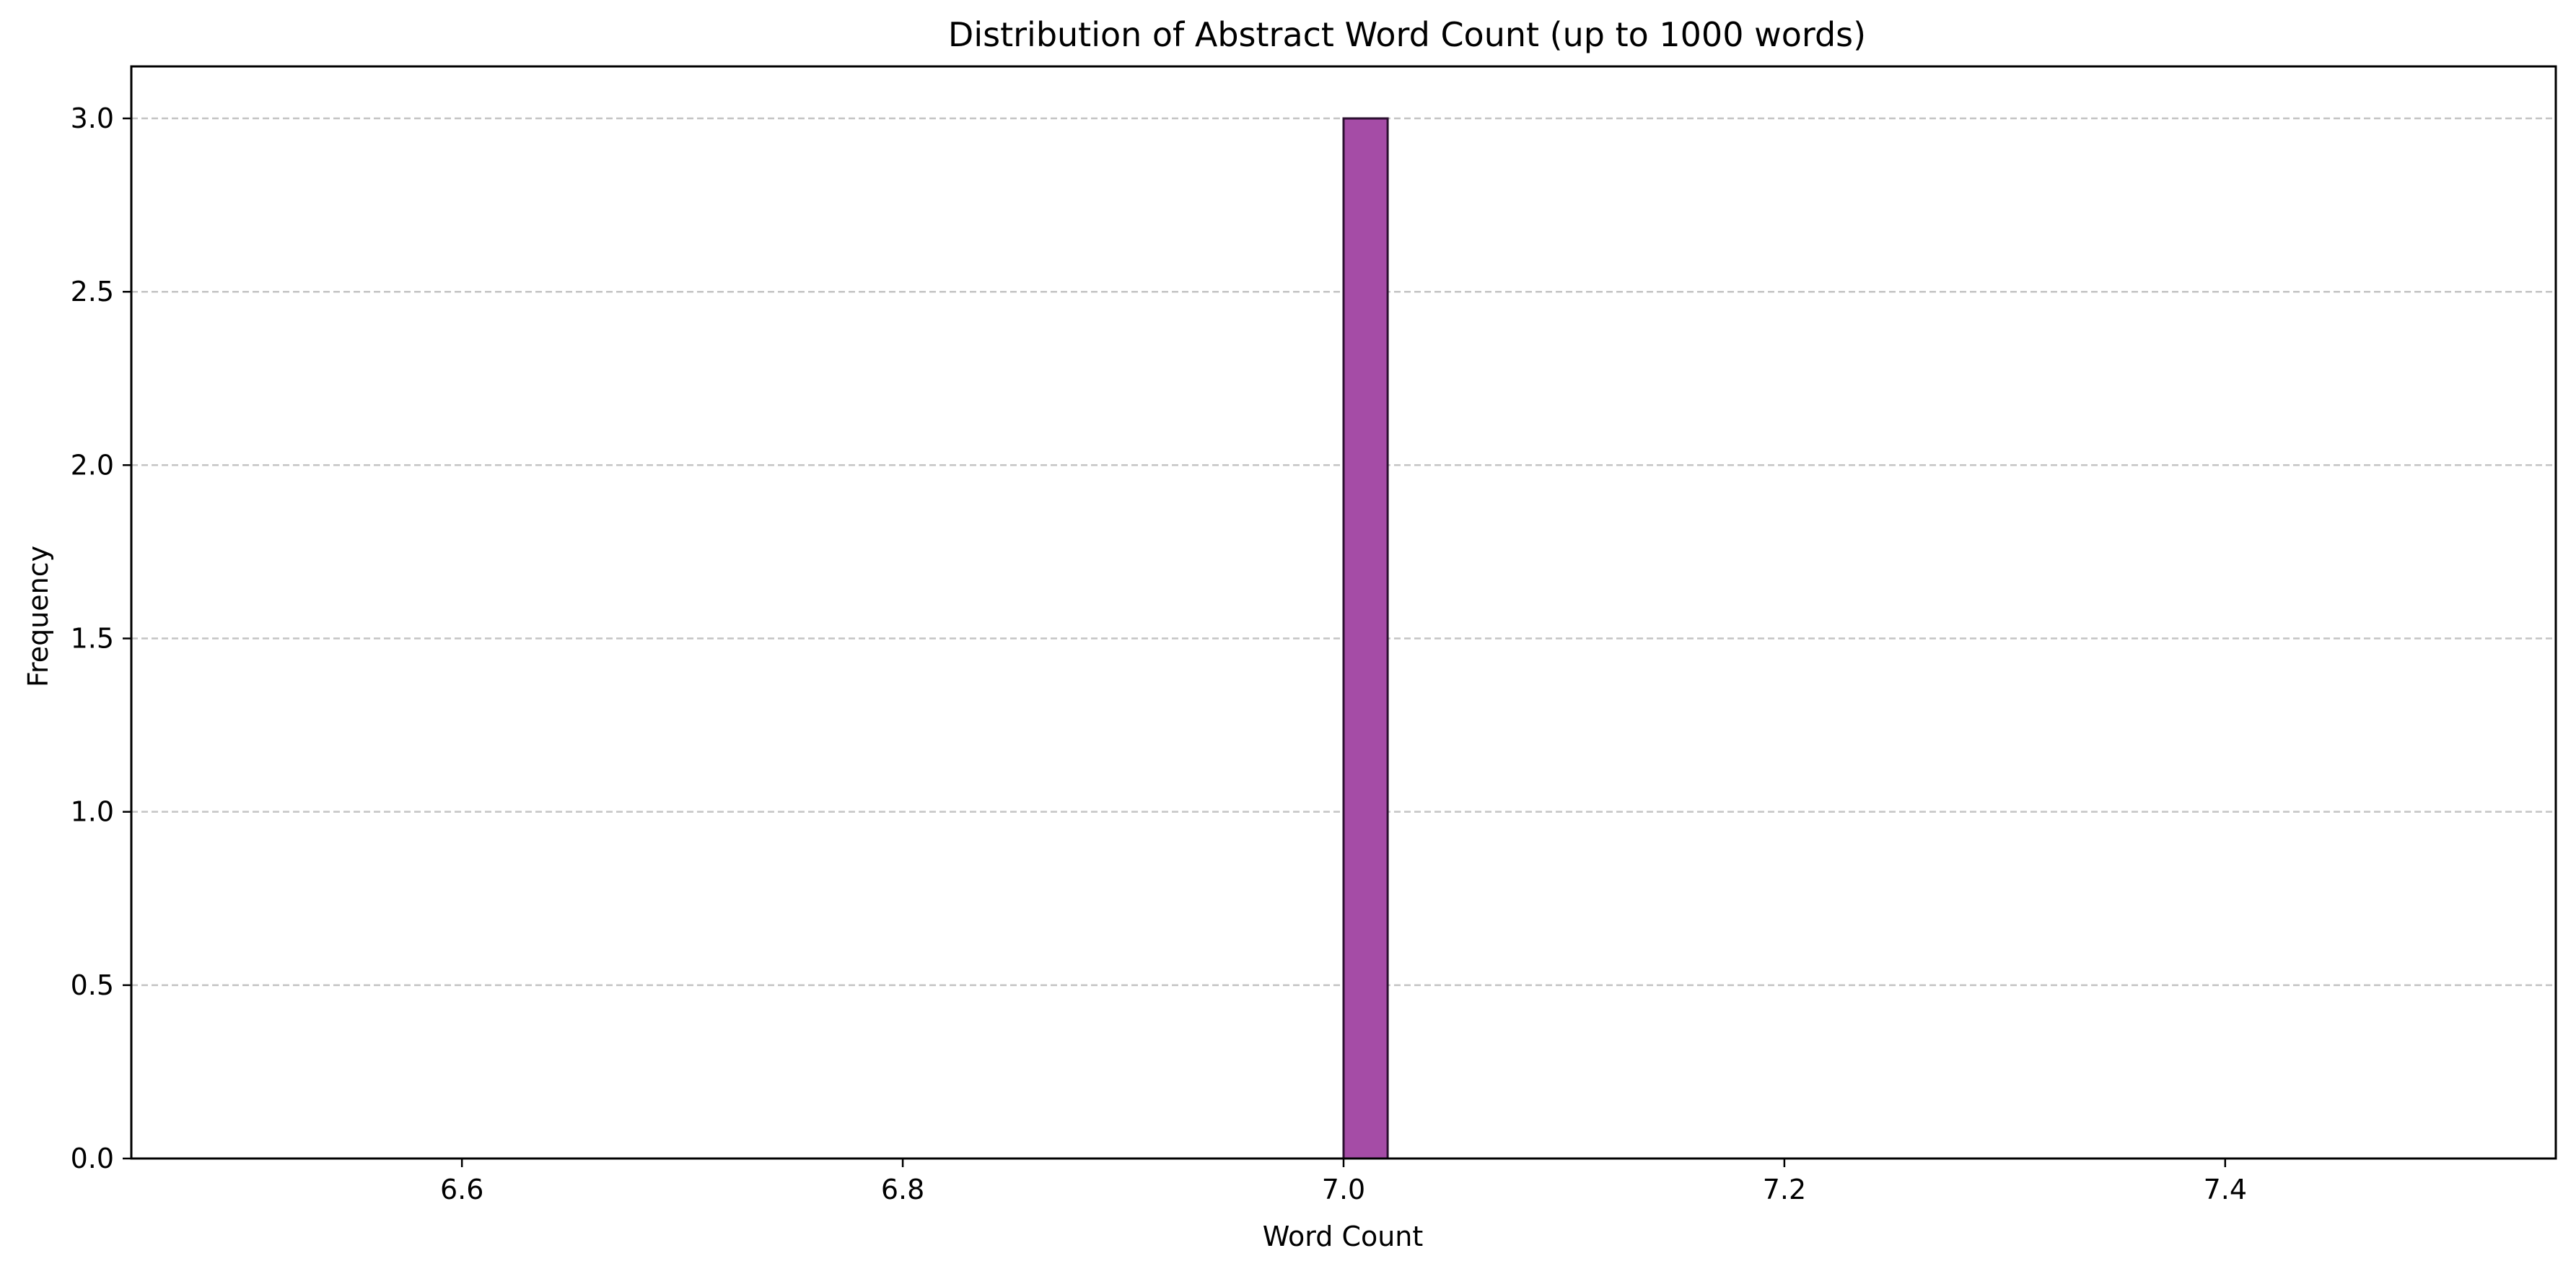 This screenshot has width=2576, height=1274. I want to click on histogram-bar, so click(1365, 639).